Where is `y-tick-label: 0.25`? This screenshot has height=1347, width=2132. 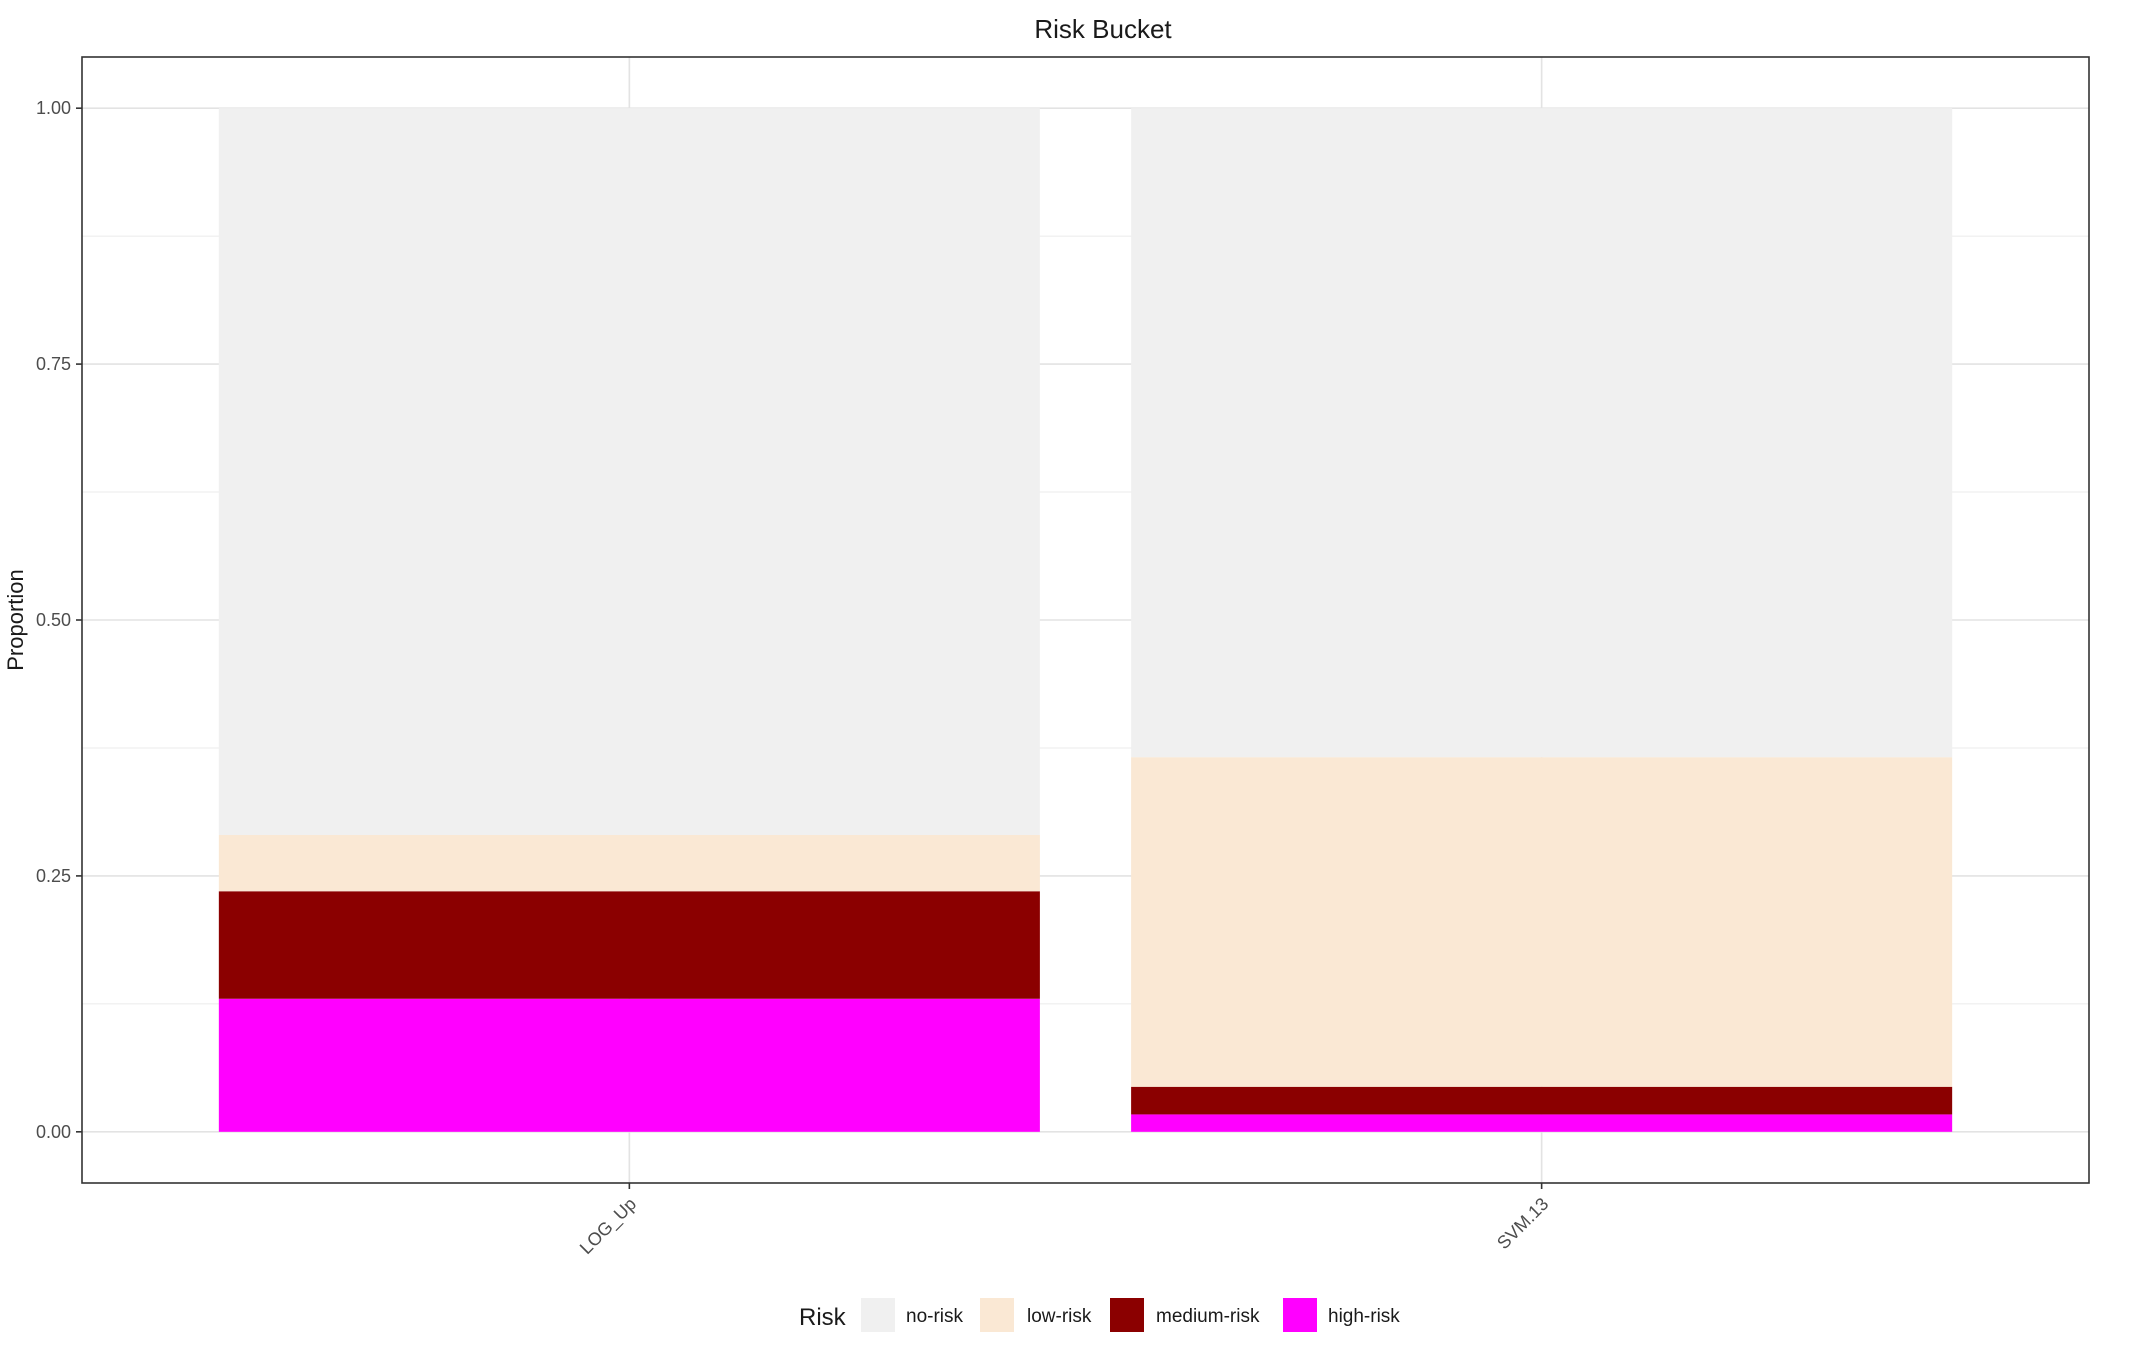
y-tick-label: 0.25 is located at coordinates (53, 876).